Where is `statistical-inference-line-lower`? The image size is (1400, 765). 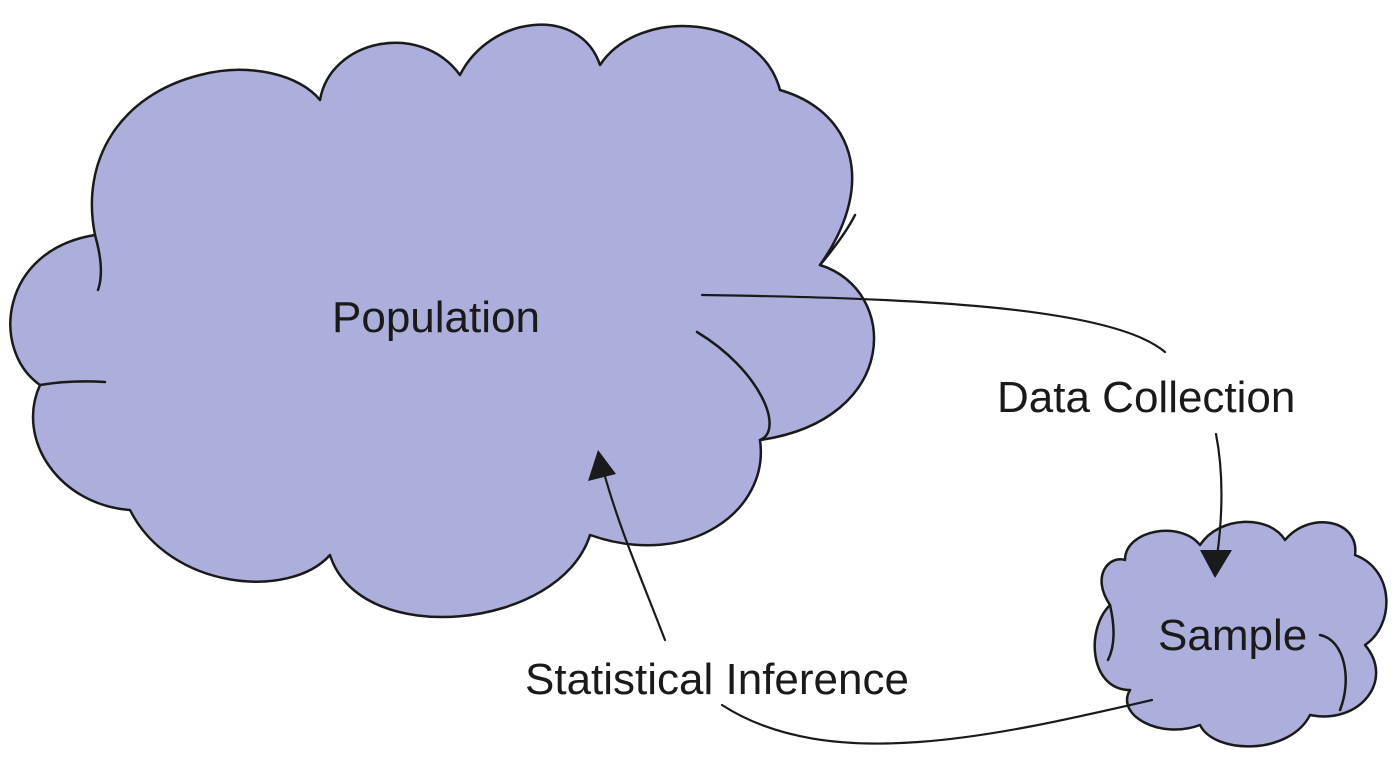 statistical-inference-line-lower is located at coordinates (937, 721).